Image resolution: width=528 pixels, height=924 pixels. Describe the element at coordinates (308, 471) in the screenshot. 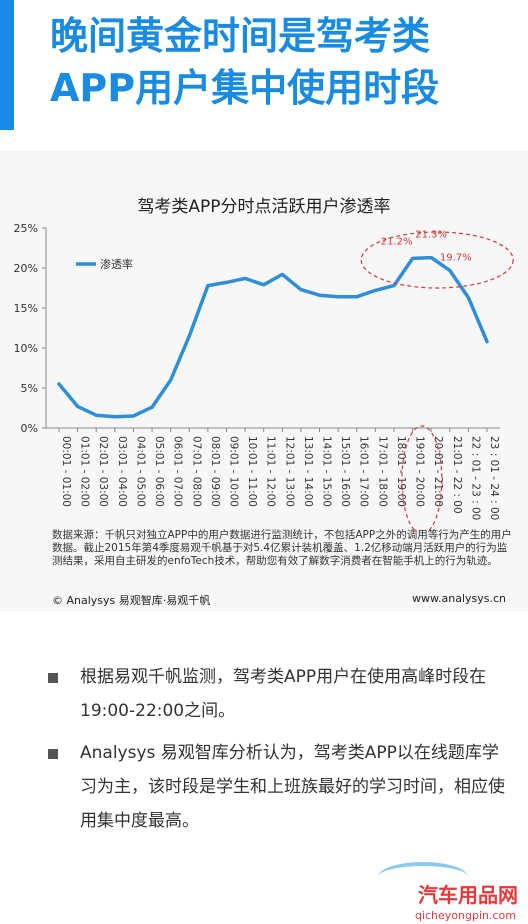

I see `x-tick-label: 13:01 - 14:00` at that location.